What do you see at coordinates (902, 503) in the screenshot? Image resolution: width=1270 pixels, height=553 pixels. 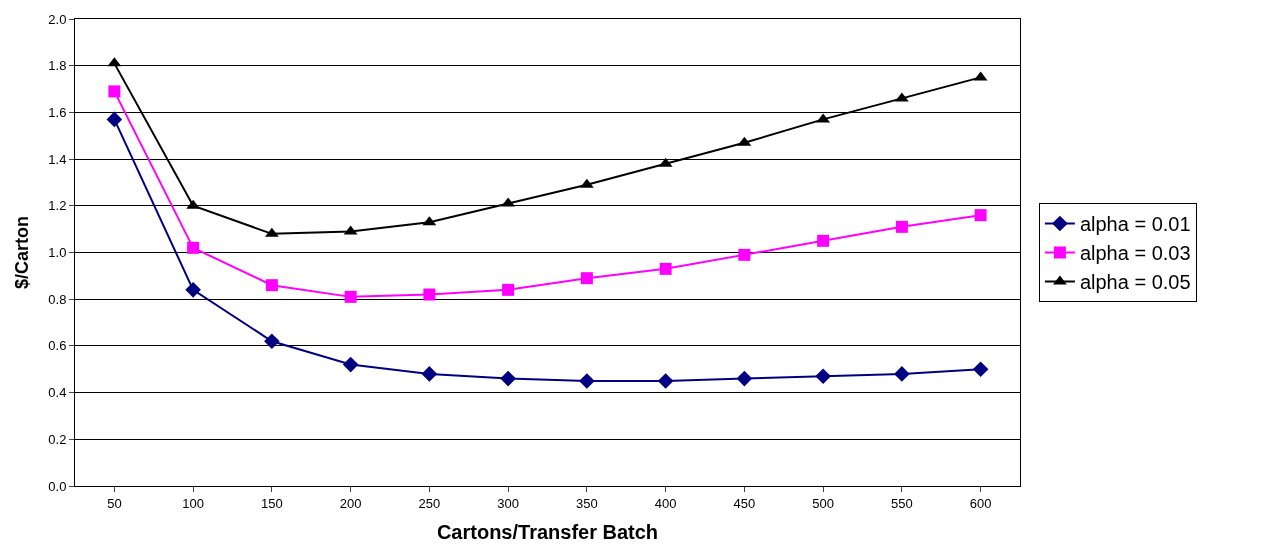 I see `x-tick-label: 550` at bounding box center [902, 503].